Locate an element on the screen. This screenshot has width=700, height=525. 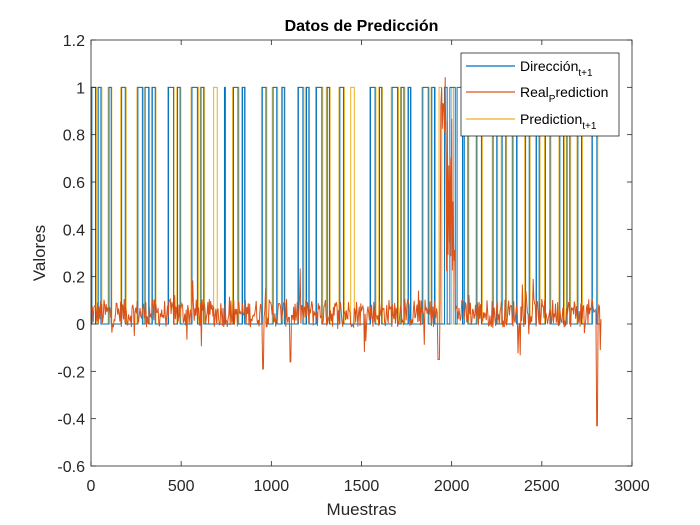
x-tick-label: 2500 is located at coordinates (542, 486).